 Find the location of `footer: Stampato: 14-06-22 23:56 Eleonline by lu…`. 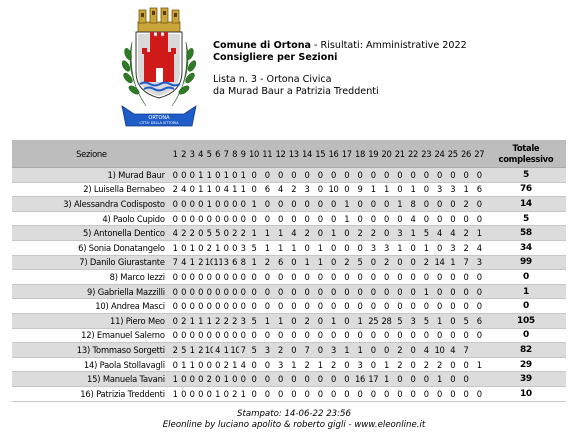

footer: Stampato: 14-06-22 23:56 Eleonline by lu… is located at coordinates (294, 420).